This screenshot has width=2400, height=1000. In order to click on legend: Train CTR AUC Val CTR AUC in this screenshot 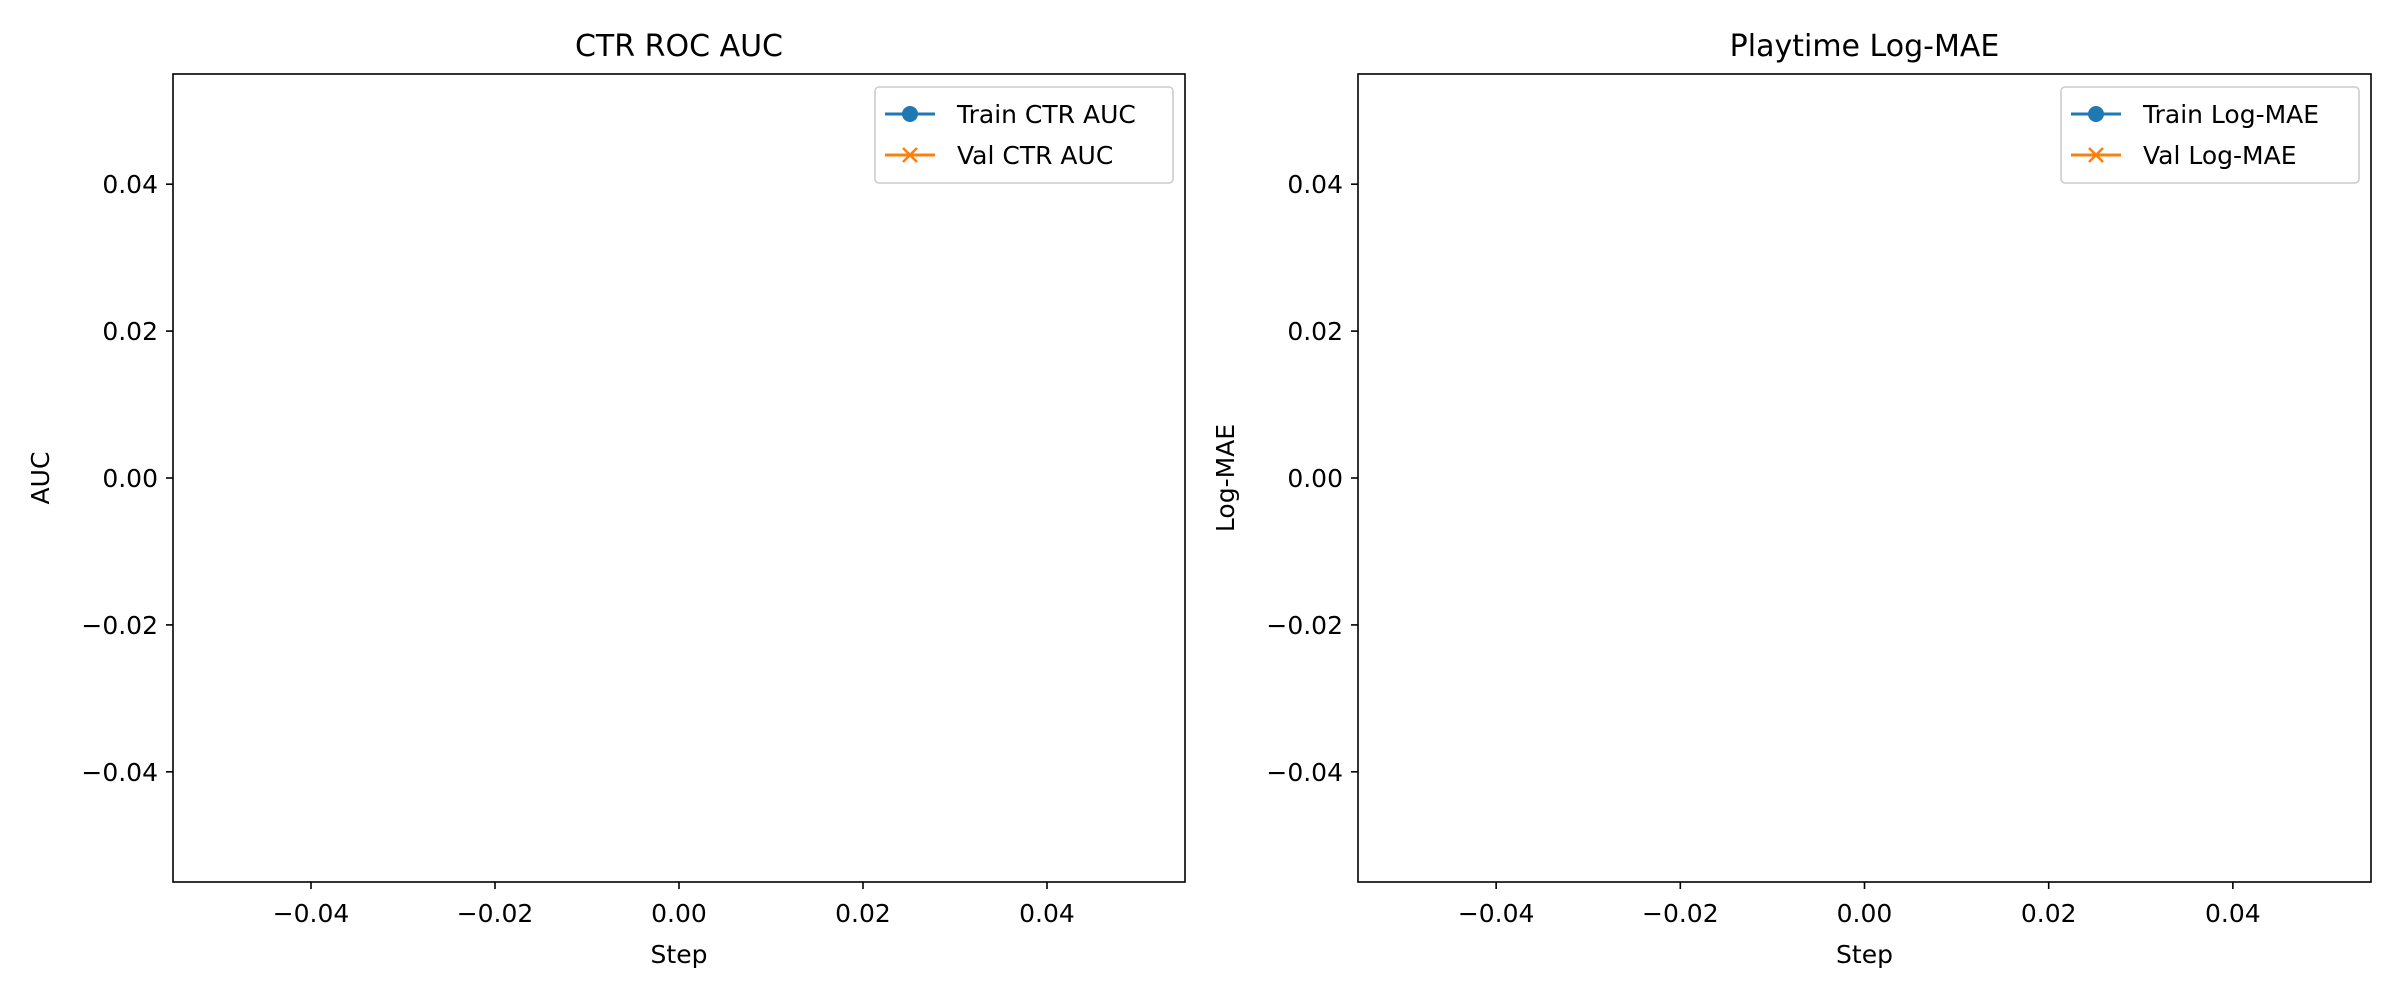, I will do `click(1024, 135)`.